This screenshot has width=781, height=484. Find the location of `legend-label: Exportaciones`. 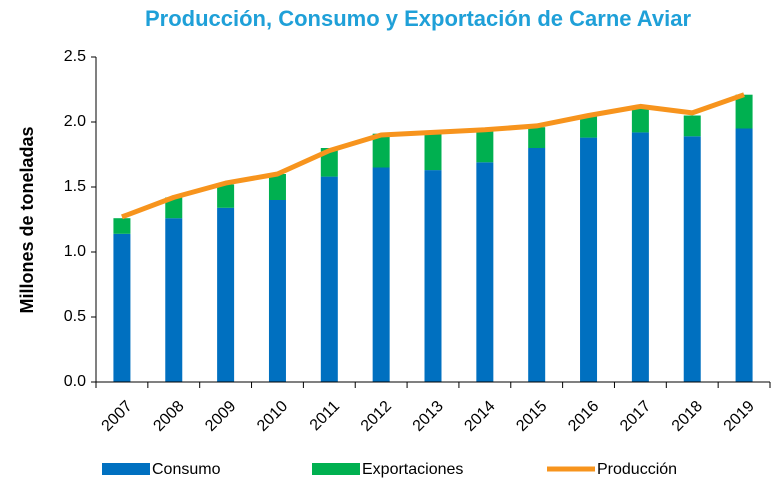

legend-label: Exportaciones is located at coordinates (412, 469).